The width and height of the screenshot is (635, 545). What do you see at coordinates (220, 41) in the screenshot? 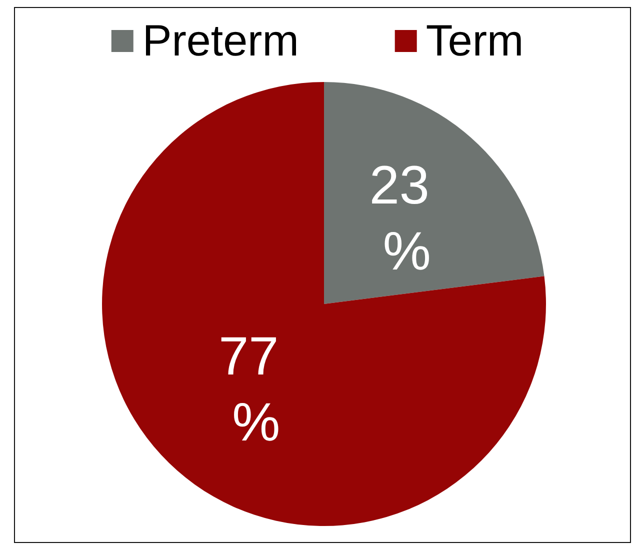
I see `legend-label: Preterm` at bounding box center [220, 41].